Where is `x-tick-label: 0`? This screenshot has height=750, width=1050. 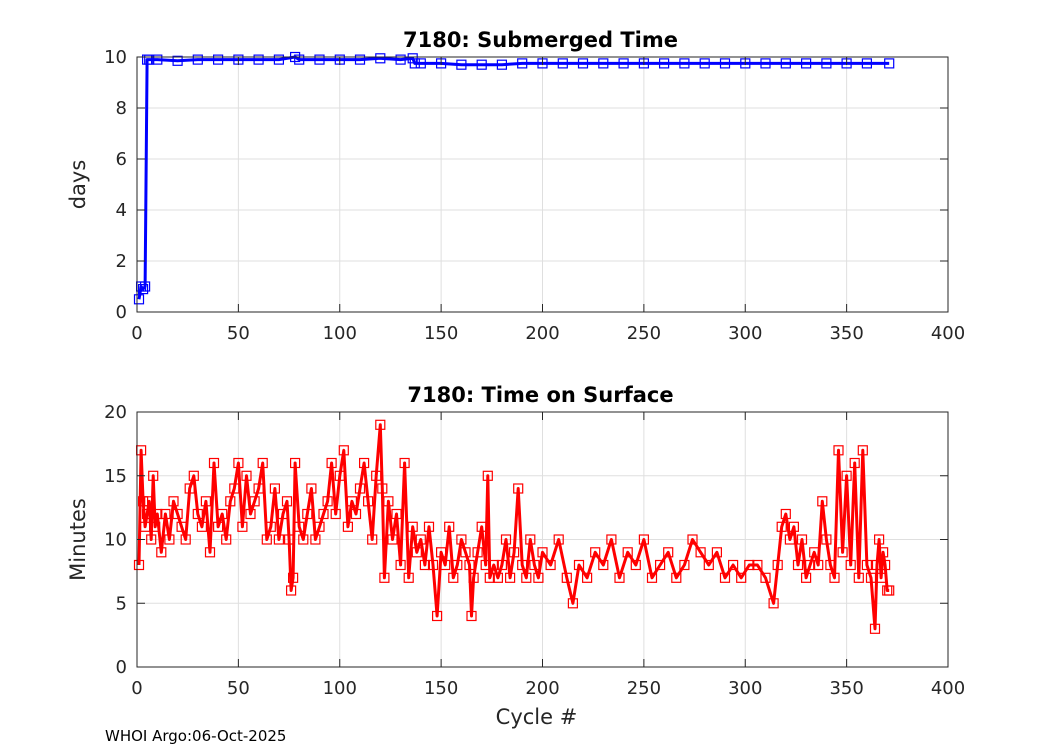 x-tick-label: 0 is located at coordinates (136, 688).